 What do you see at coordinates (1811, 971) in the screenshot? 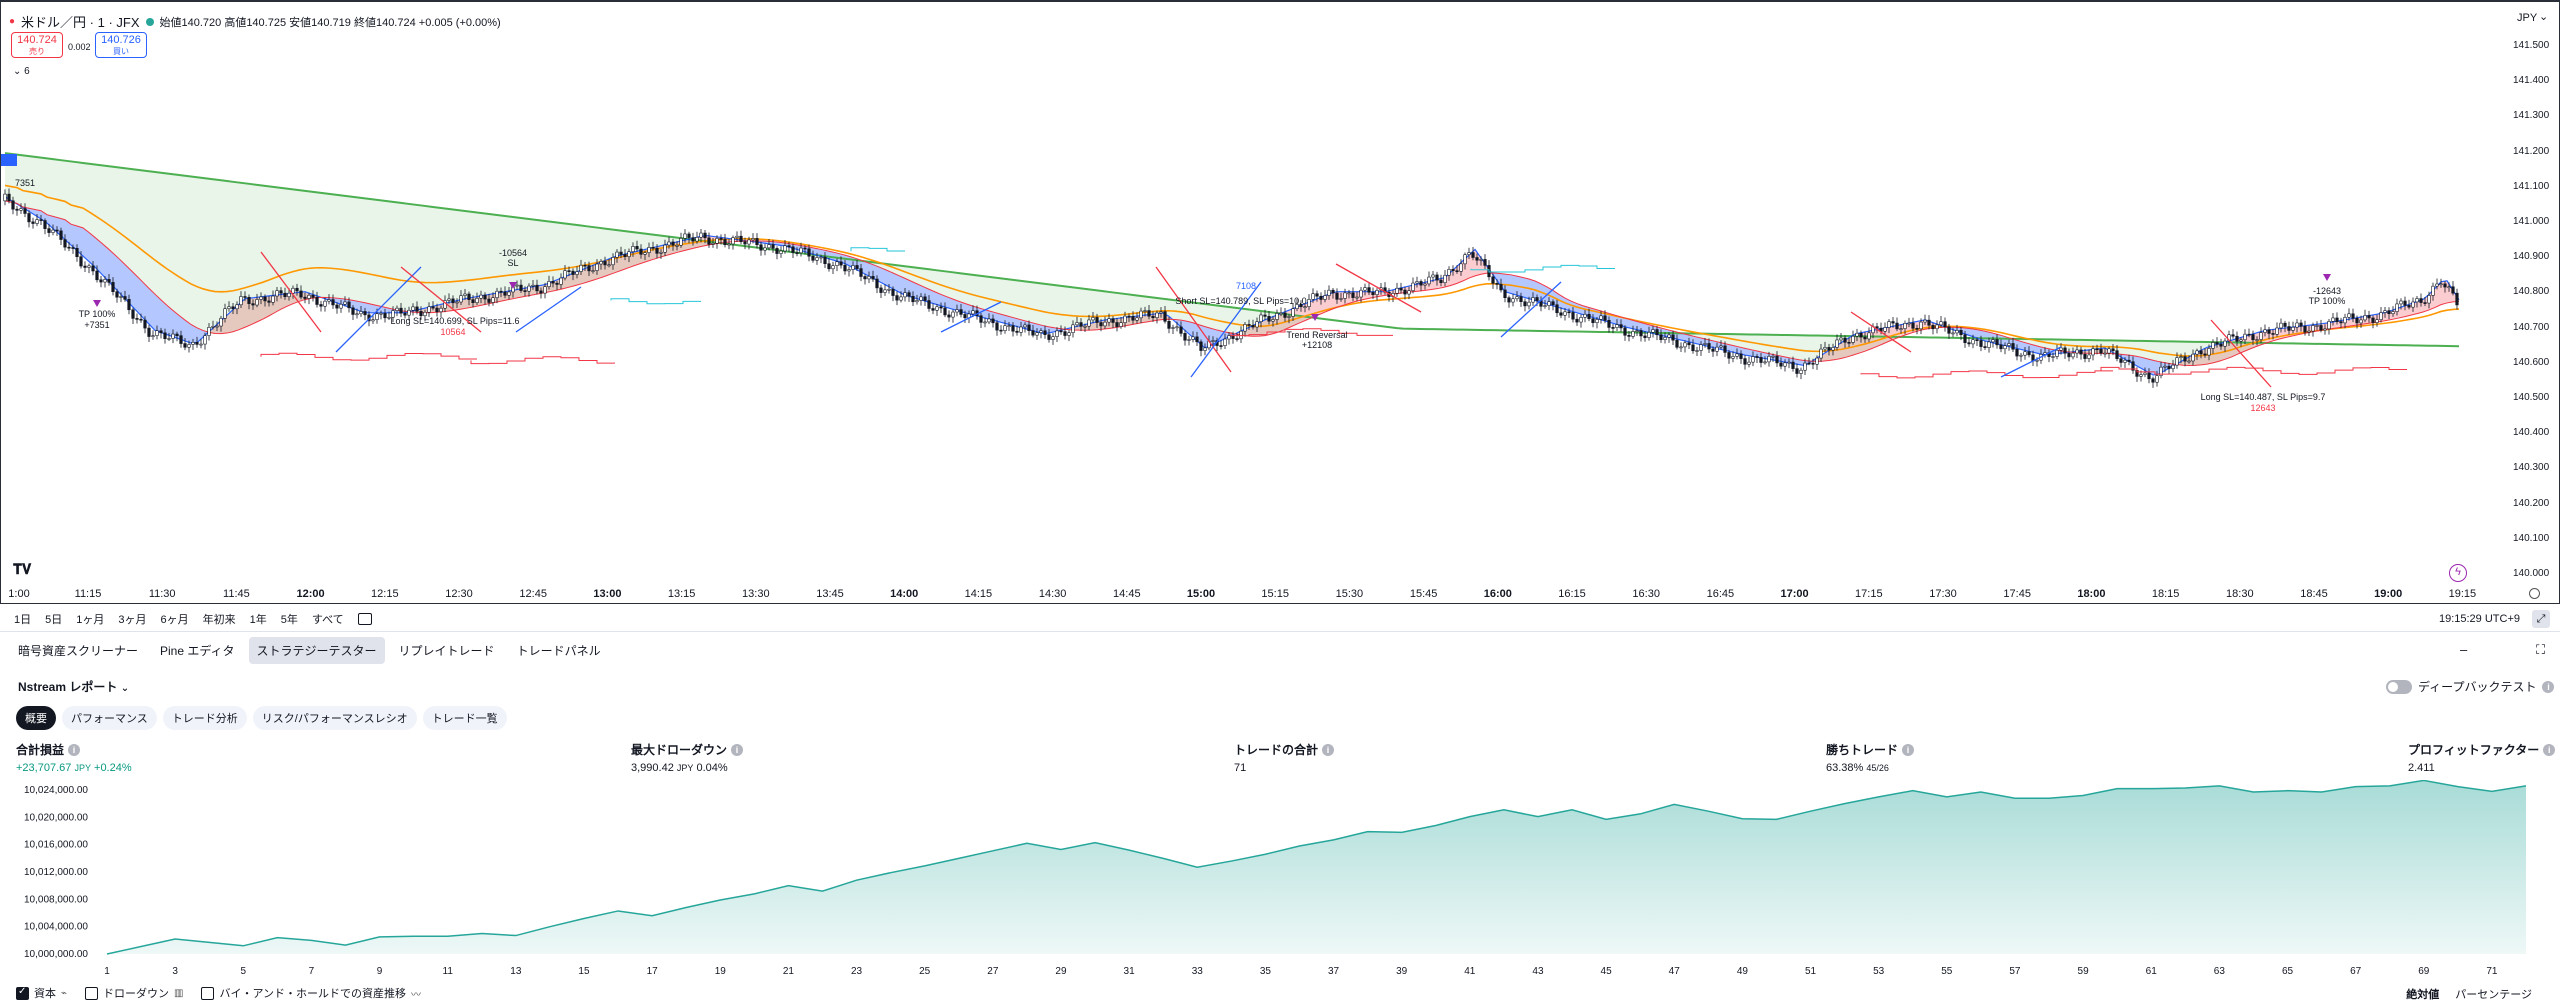
I see `equity-x-tick-label: 51` at bounding box center [1811, 971].